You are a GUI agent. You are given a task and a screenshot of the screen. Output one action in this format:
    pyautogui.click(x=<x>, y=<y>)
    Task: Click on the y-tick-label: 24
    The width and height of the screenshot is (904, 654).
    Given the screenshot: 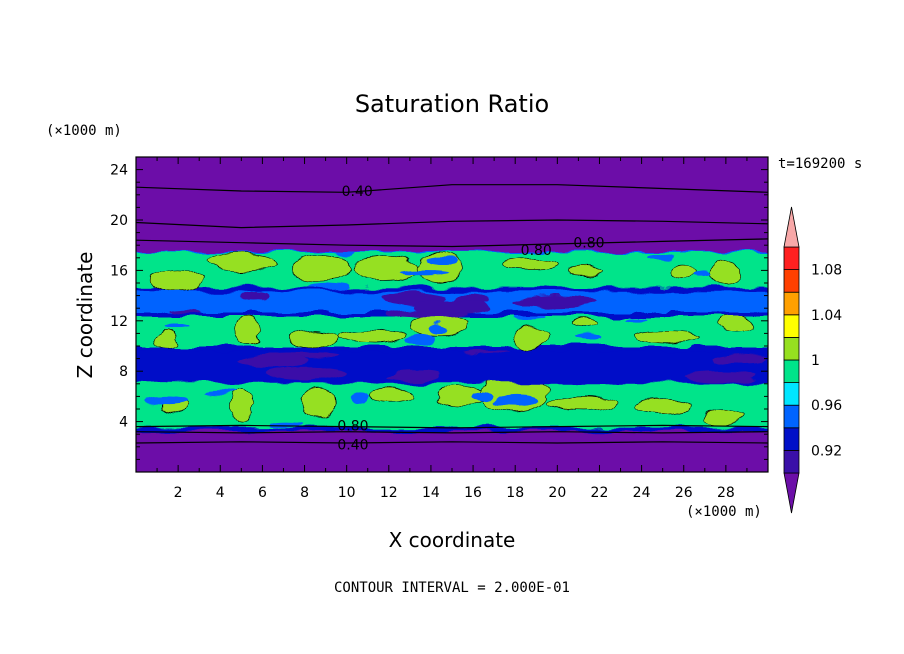 What is the action you would take?
    pyautogui.click(x=119, y=171)
    